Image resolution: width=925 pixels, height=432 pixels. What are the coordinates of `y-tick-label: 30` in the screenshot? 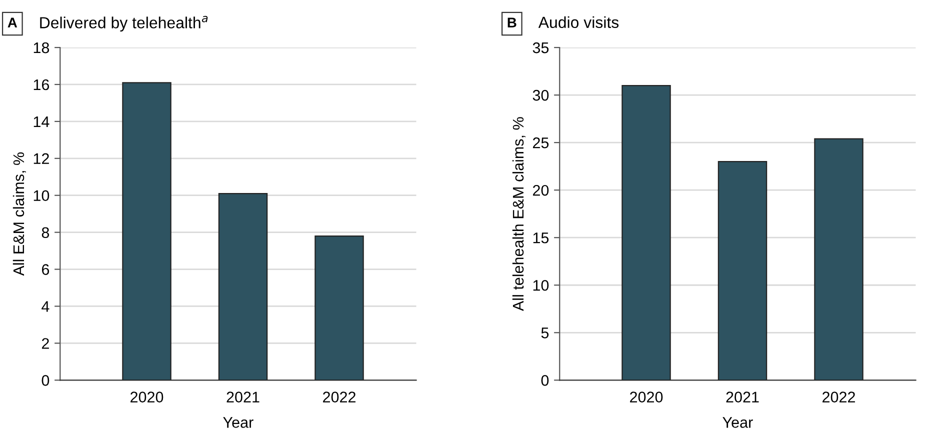 It's located at (540, 95).